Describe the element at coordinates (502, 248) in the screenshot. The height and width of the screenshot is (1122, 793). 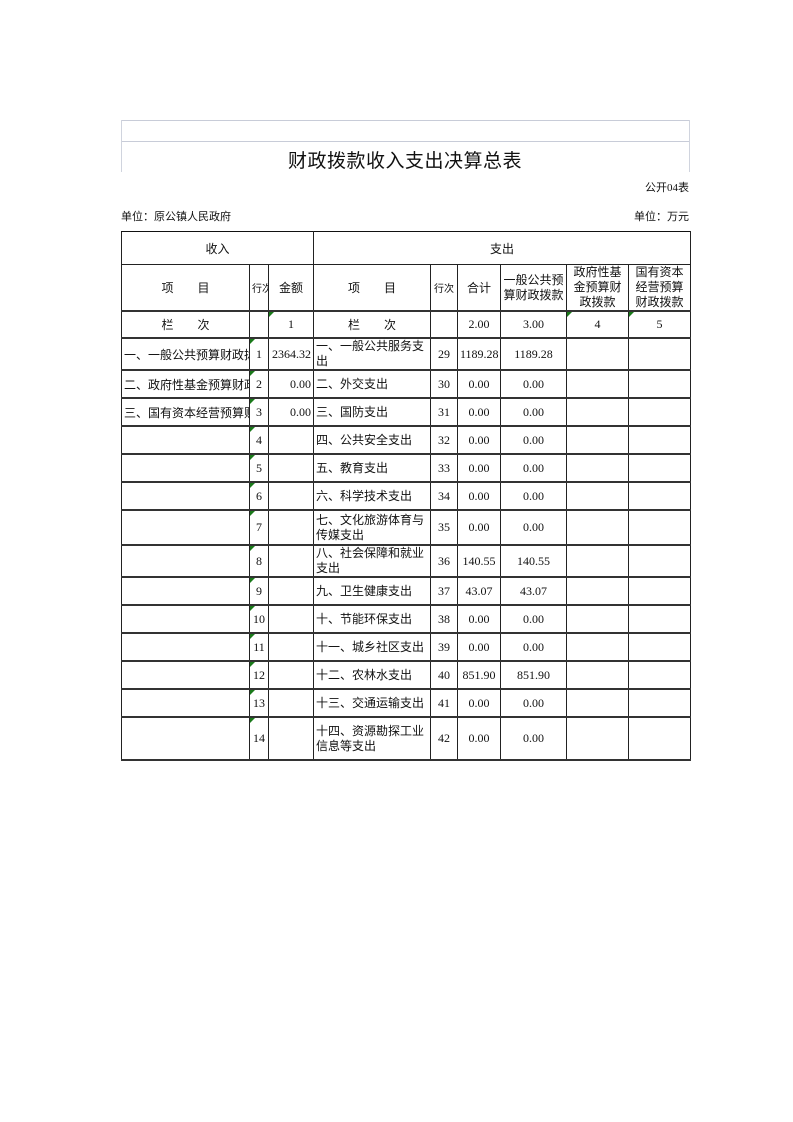
I see `expense-section-header: 支出` at that location.